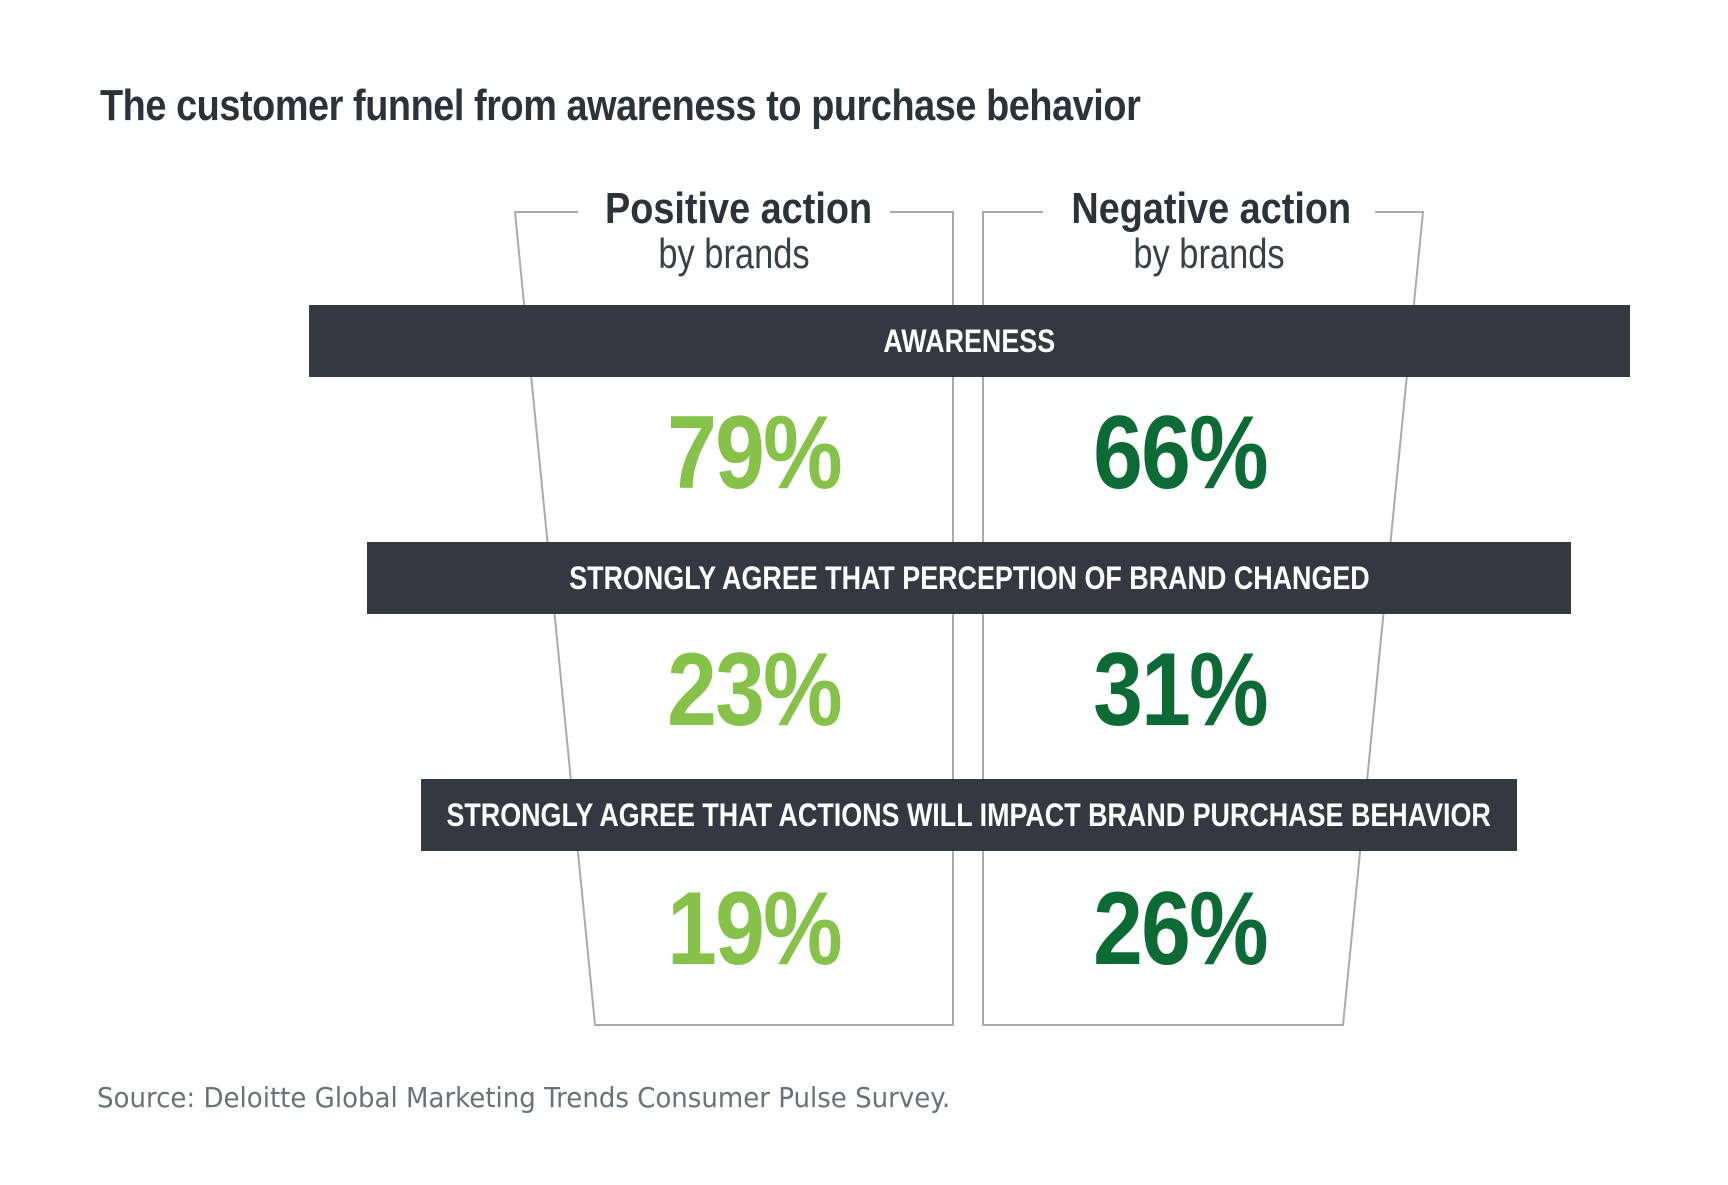 The height and width of the screenshot is (1185, 1728). What do you see at coordinates (1181, 453) in the screenshot?
I see `value-awareness-negative: 66%` at bounding box center [1181, 453].